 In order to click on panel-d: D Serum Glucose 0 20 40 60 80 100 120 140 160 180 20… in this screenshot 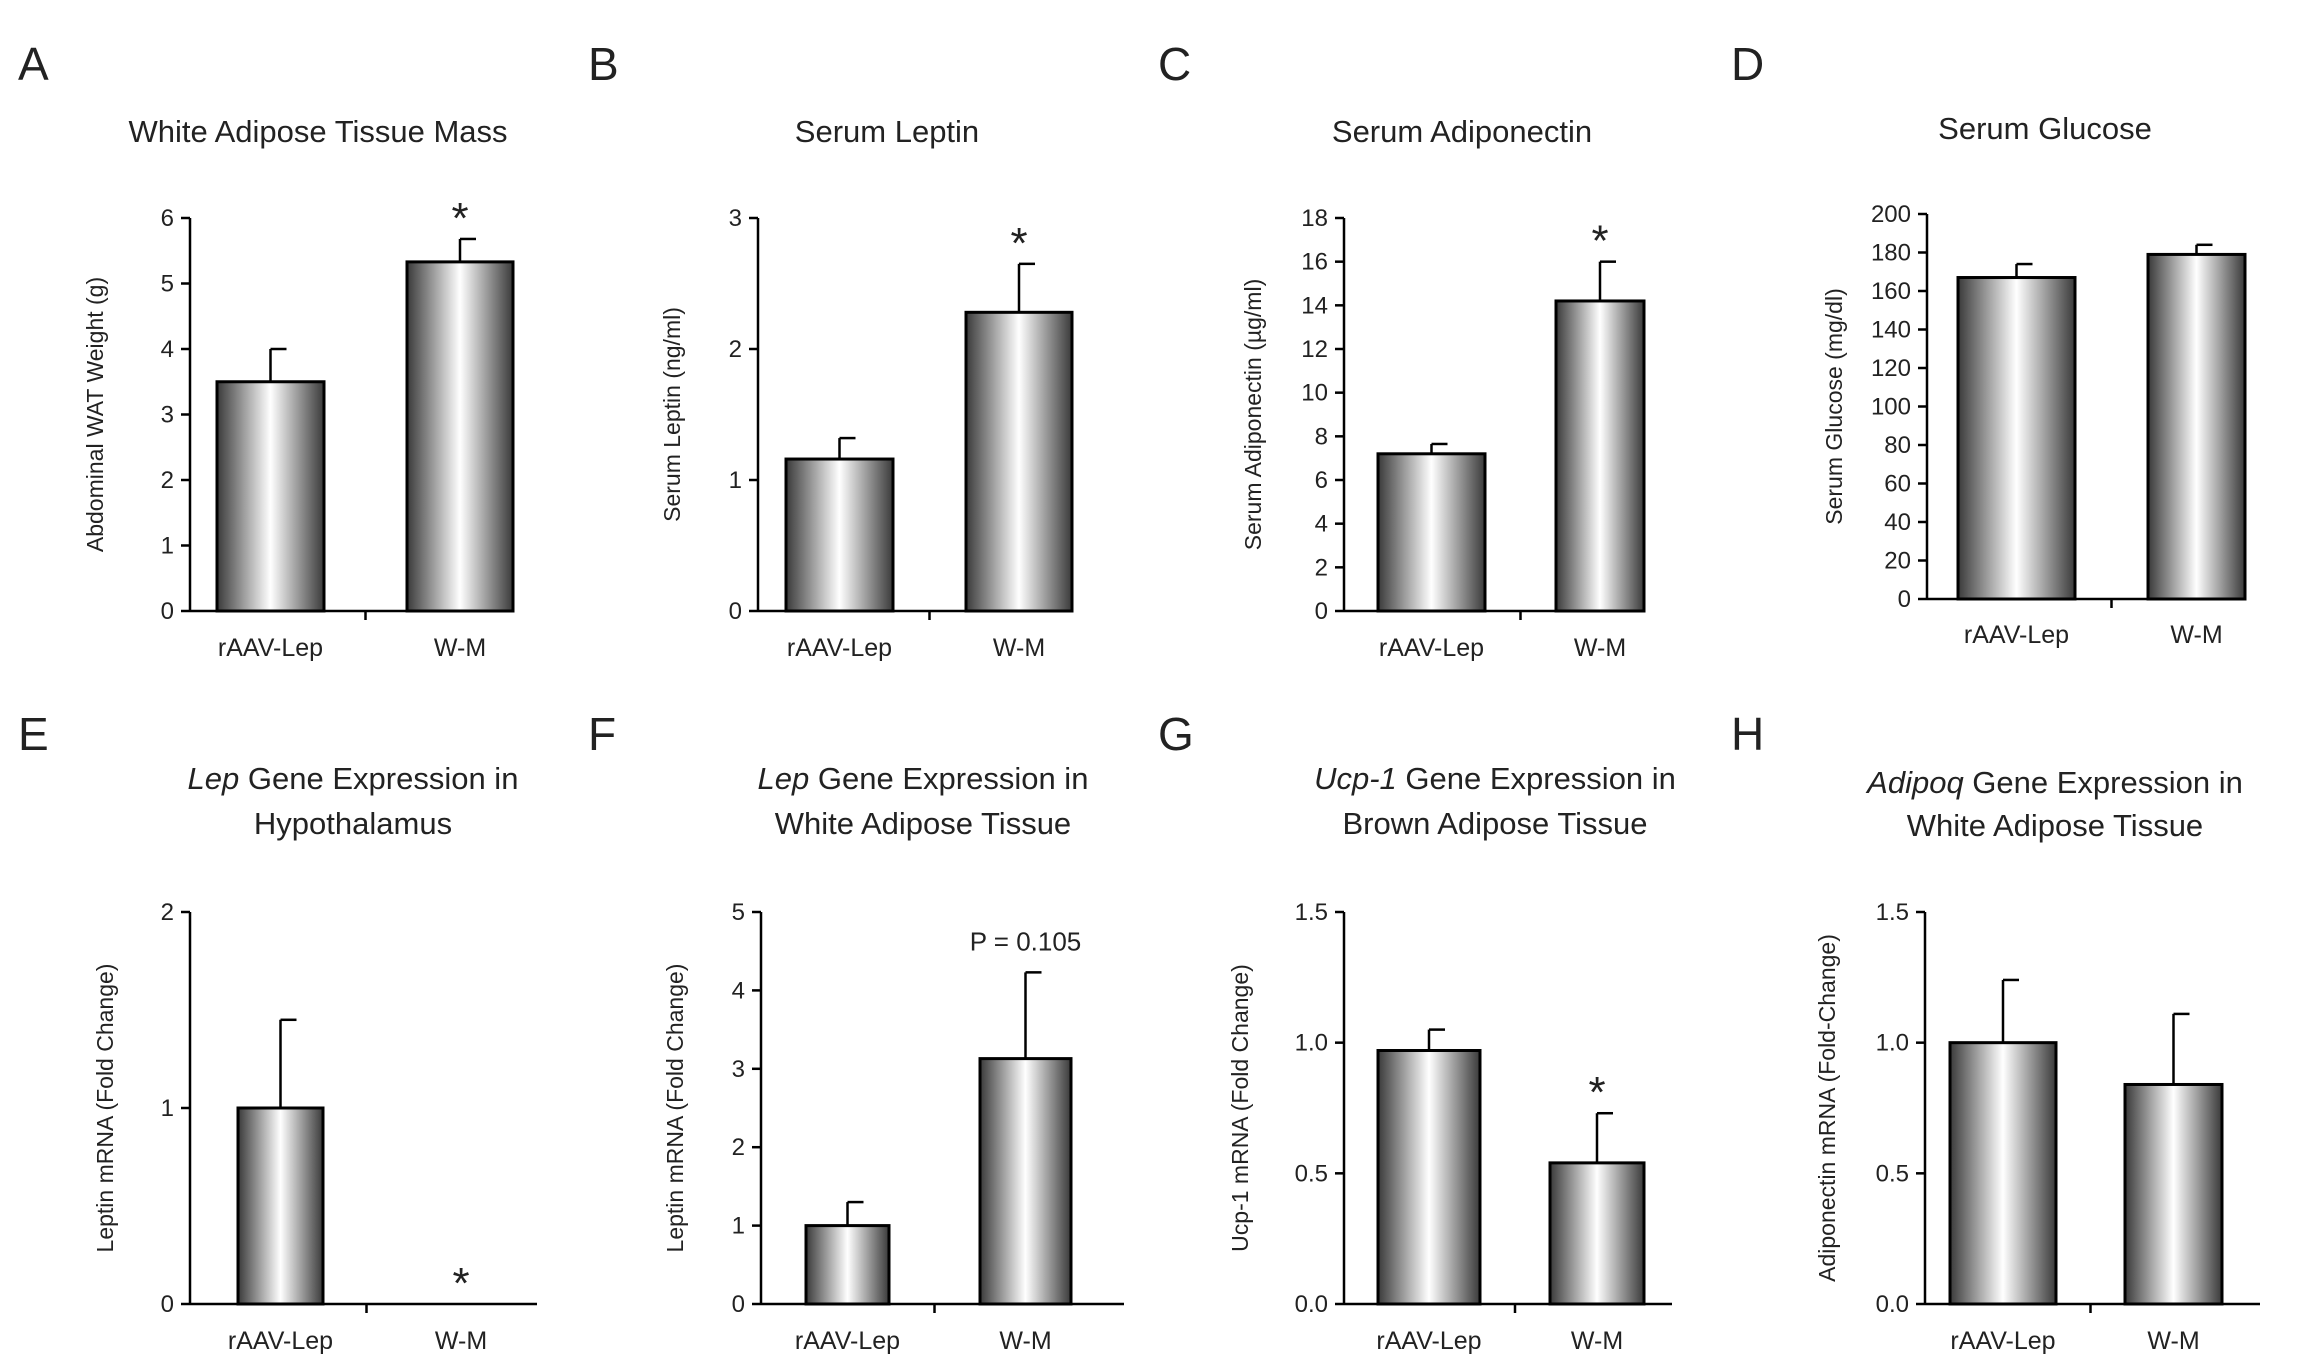, I will do `click(1989, 343)`.